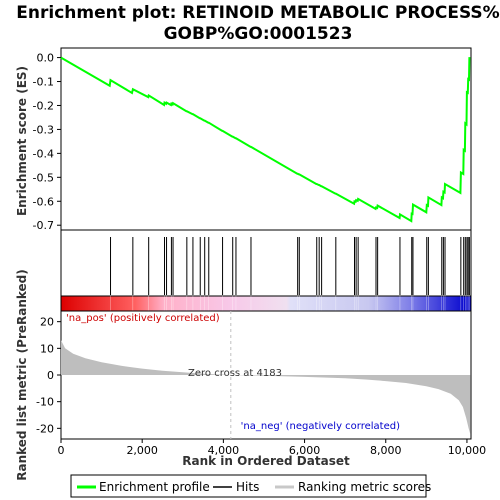 Image resolution: width=500 pixels, height=500 pixels. Describe the element at coordinates (43, 105) in the screenshot. I see `es-tick-label: -0.2` at that location.